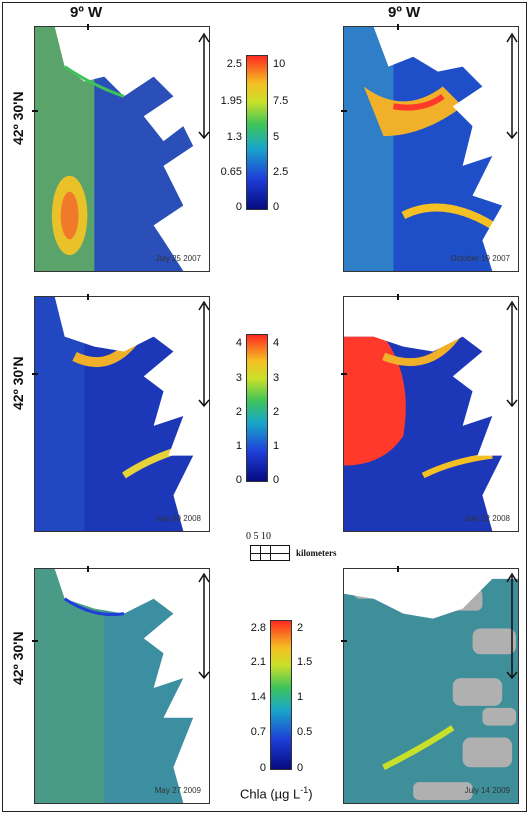 The height and width of the screenshot is (816, 531). I want to click on colorbar-2007, so click(257, 132).